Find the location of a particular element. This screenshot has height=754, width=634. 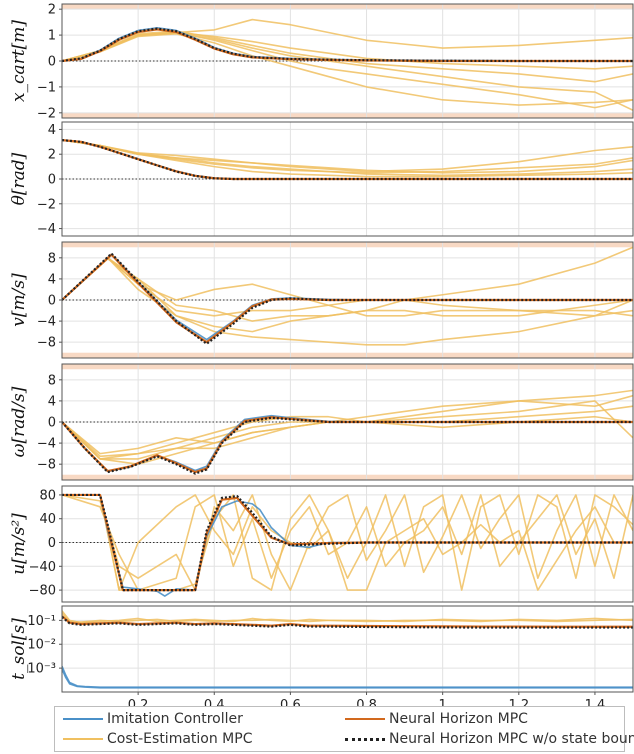

legend-swatch-imitation is located at coordinates (83, 719).